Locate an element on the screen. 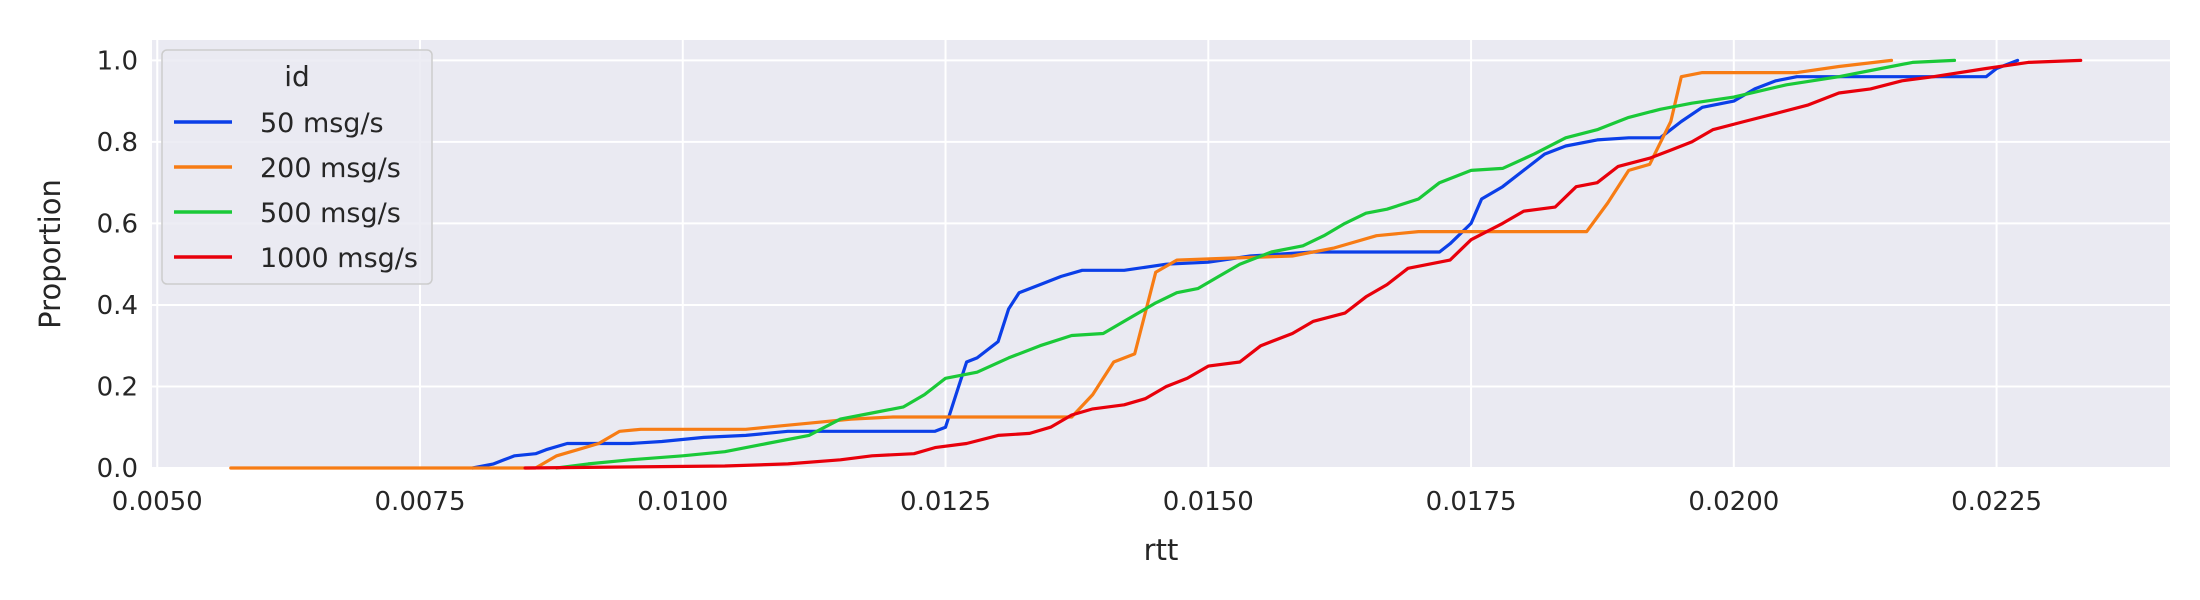 This screenshot has width=2200, height=600. x-tick-label: 0.0075 is located at coordinates (420, 502).